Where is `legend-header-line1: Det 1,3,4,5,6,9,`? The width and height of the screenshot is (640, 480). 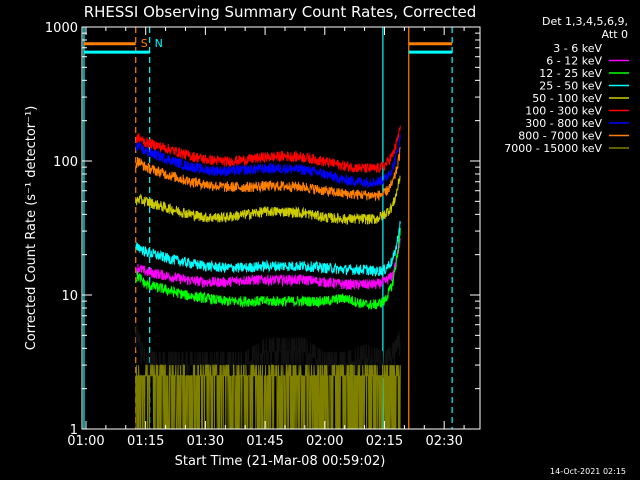
legend-header-line1: Det 1,3,4,5,6,9, is located at coordinates (585, 21).